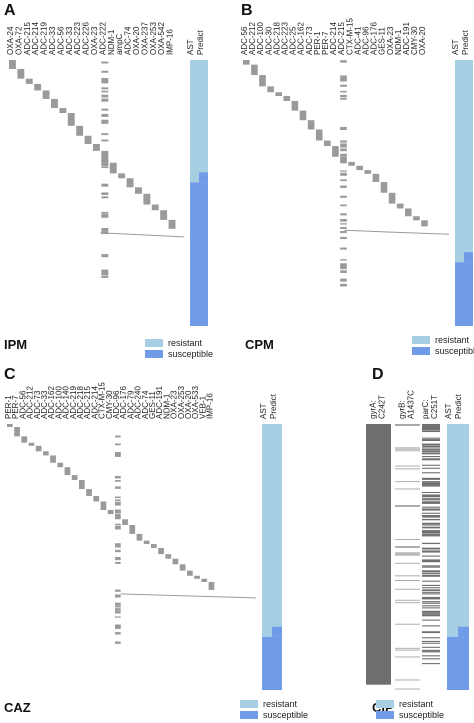  What do you see at coordinates (411, 404) in the screenshot?
I see `mutation-label: A1437C` at bounding box center [411, 404].